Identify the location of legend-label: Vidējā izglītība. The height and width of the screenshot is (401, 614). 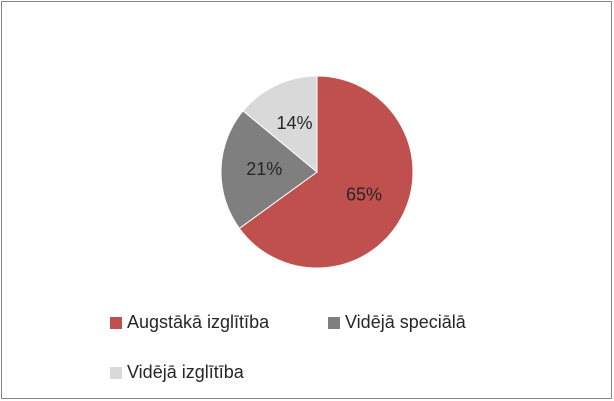
(186, 372).